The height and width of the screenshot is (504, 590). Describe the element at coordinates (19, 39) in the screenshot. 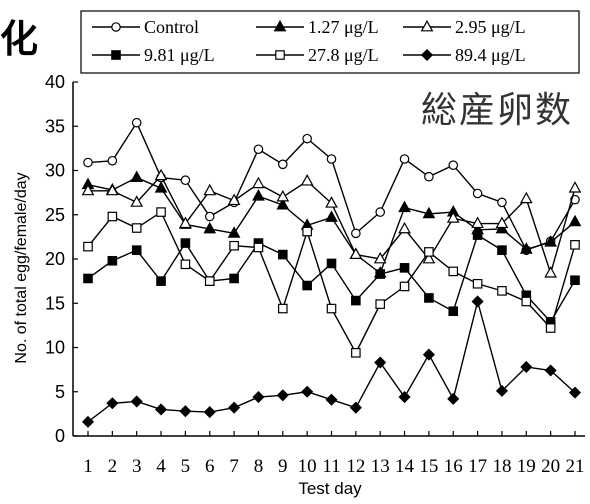

I see `stray-title-fragment: 化` at that location.